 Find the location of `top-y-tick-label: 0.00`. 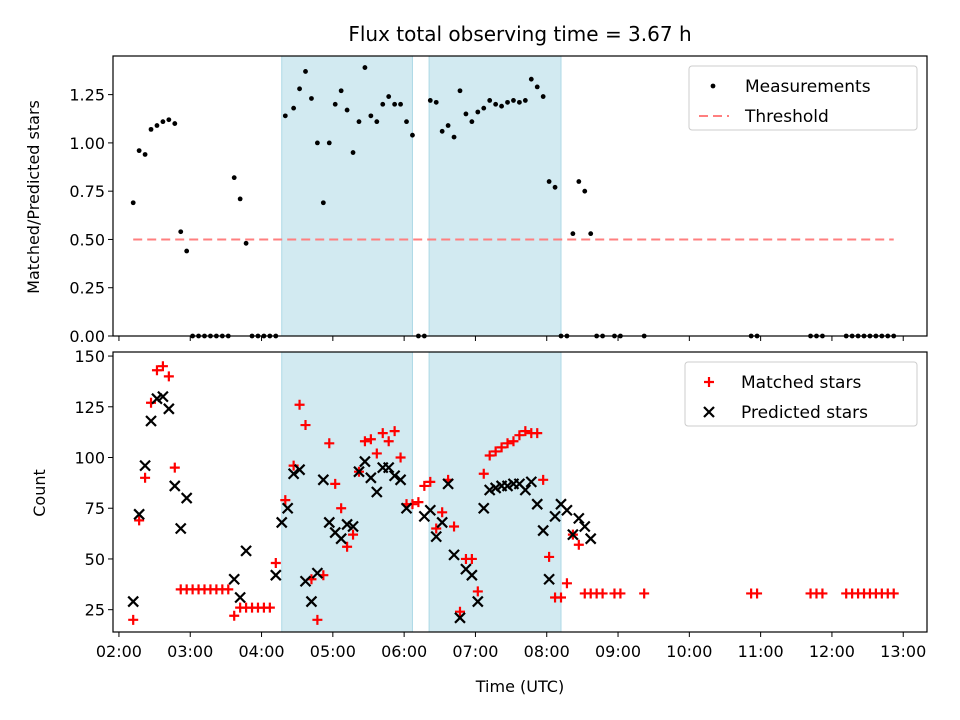

top-y-tick-label: 0.00 is located at coordinates (87, 336).